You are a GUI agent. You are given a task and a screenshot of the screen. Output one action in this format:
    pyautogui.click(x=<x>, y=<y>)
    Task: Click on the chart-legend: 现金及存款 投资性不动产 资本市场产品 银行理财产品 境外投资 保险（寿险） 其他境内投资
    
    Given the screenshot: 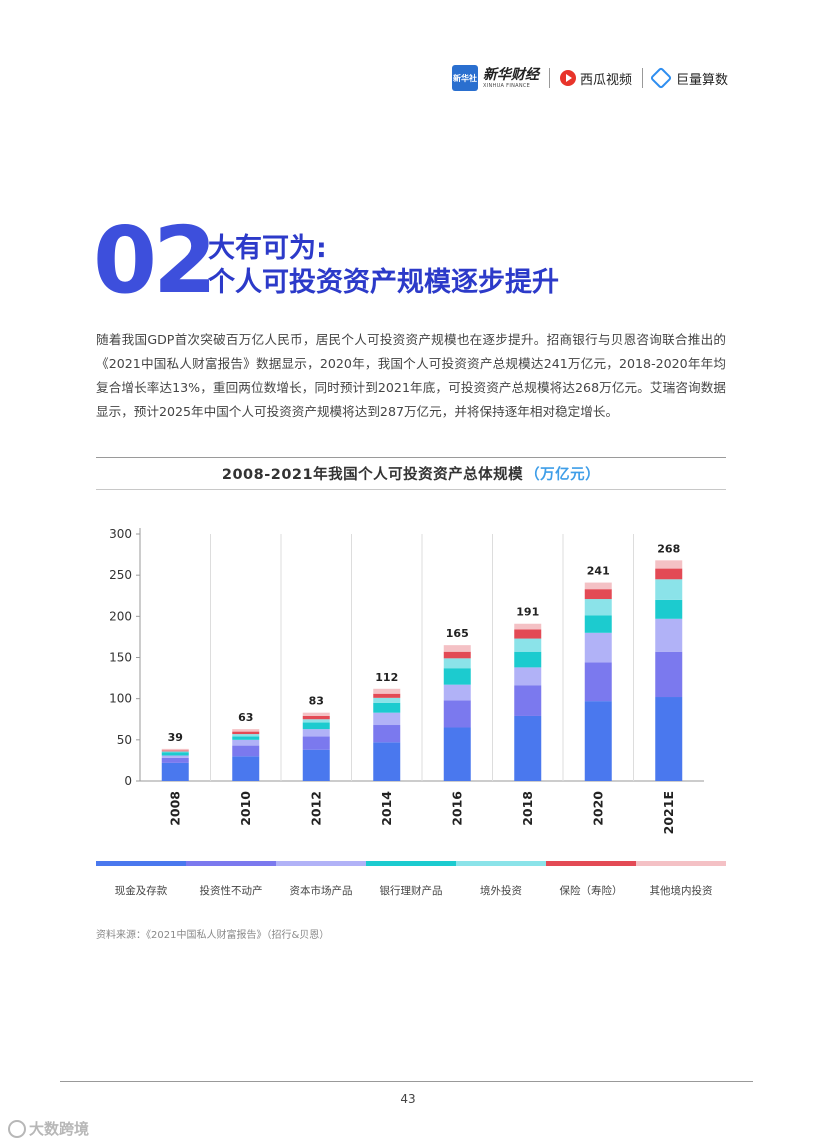 What is the action you would take?
    pyautogui.click(x=411, y=879)
    